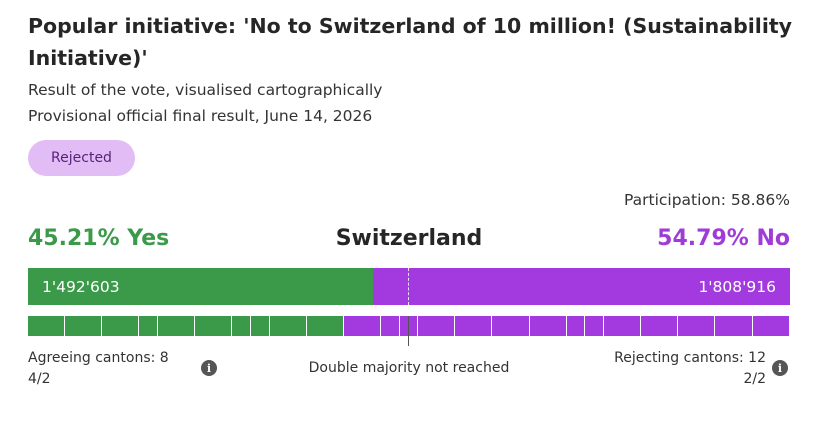 Image resolution: width=818 pixels, height=427 pixels. Describe the element at coordinates (409, 238) in the screenshot. I see `region-name: Switzerland` at that location.